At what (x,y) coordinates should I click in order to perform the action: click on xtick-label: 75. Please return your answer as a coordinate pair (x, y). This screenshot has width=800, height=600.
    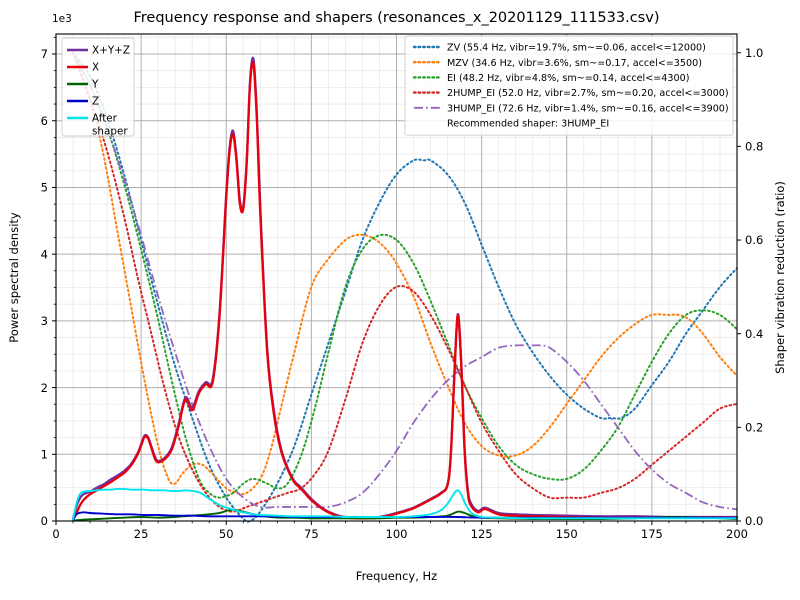
    Looking at the image, I should click on (311, 534).